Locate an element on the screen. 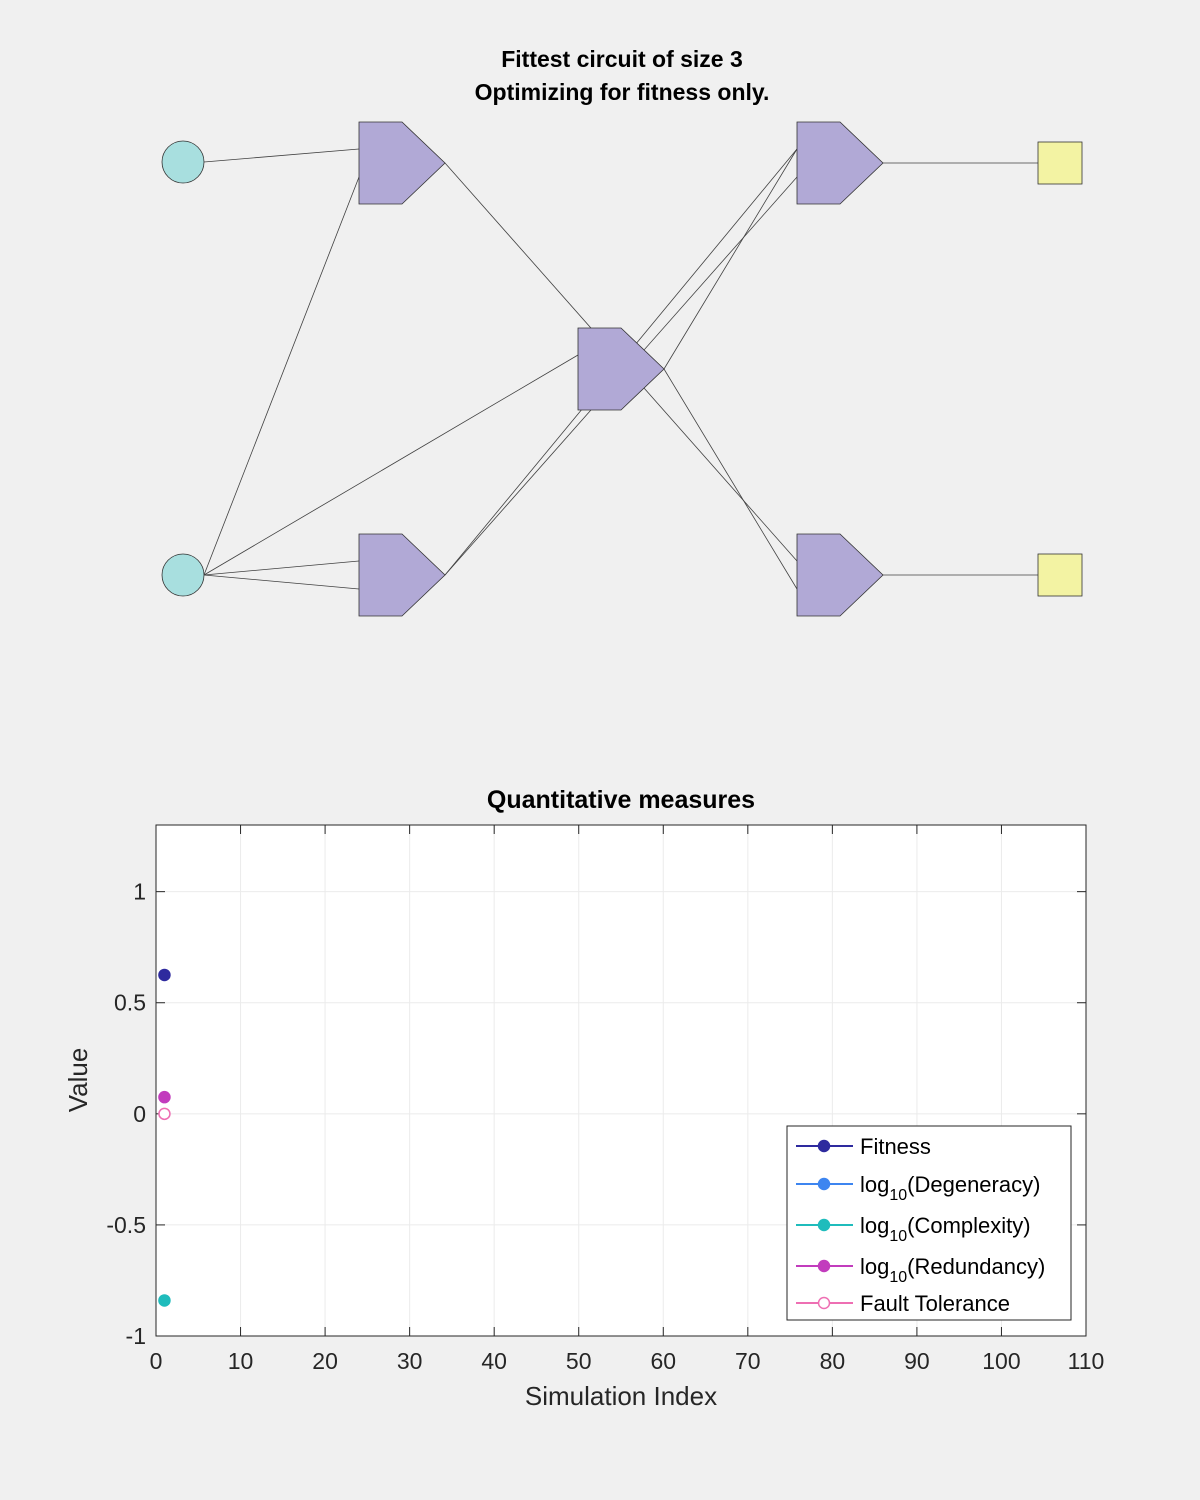 This screenshot has height=1500, width=1200. x-tick-label: 90 is located at coordinates (917, 1361).